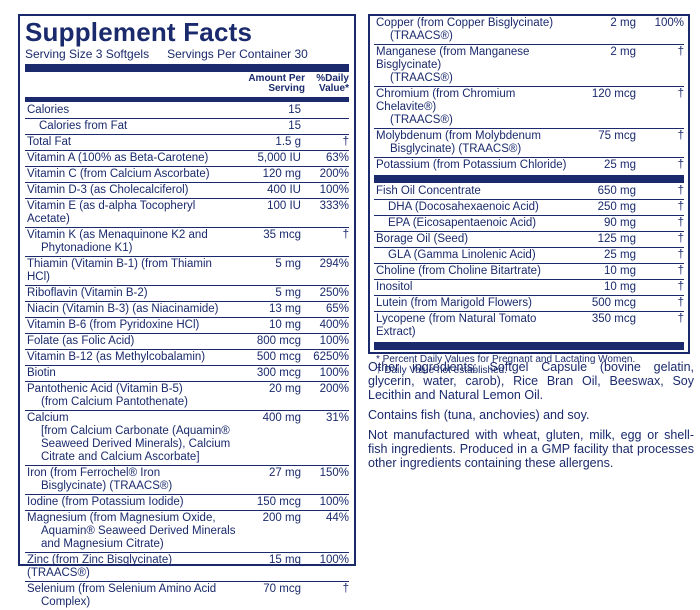 The image size is (700, 610). What do you see at coordinates (284, 190) in the screenshot?
I see `nutrient-amount: 400 IU` at bounding box center [284, 190].